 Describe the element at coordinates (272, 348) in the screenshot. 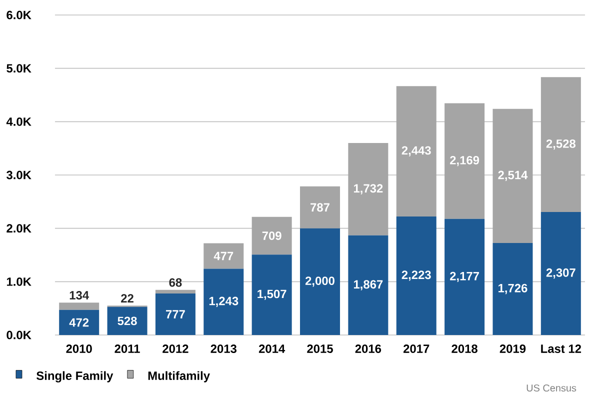

I see `x-tick-label: 2014` at that location.